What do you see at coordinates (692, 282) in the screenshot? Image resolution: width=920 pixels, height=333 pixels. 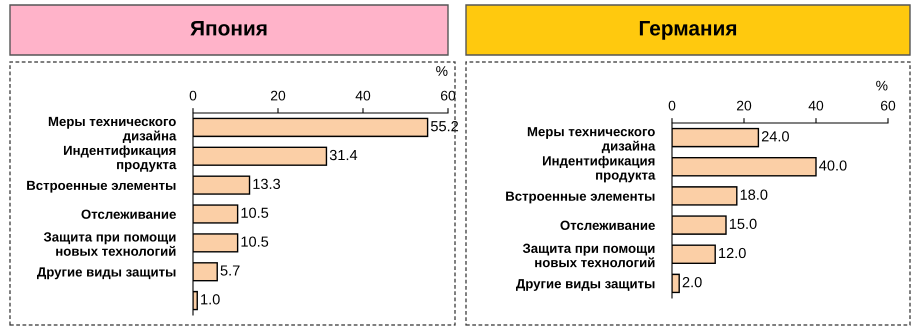 I see `data-label: 2.0` at bounding box center [692, 282].